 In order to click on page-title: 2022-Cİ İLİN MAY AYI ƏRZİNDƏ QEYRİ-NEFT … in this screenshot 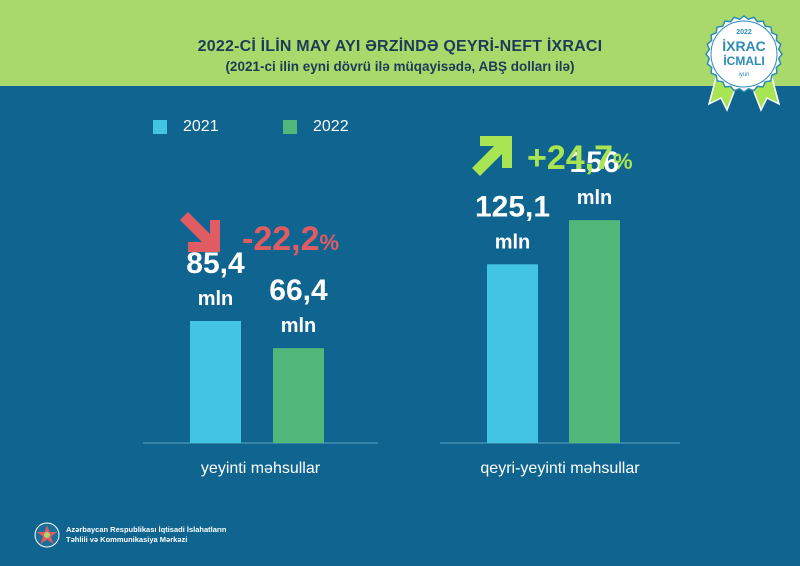, I will do `click(400, 46)`.